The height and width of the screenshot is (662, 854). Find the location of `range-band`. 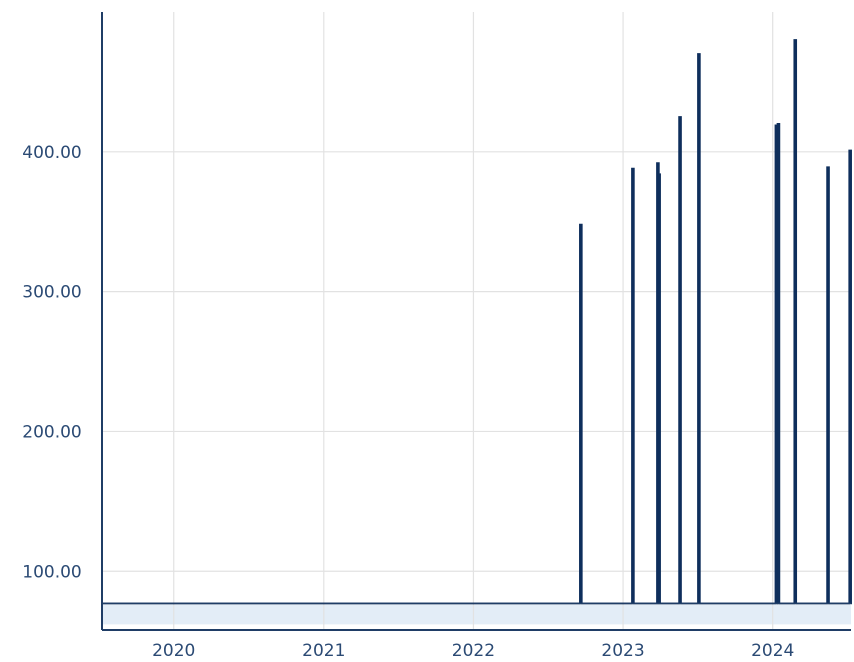

range-band is located at coordinates (476, 614).